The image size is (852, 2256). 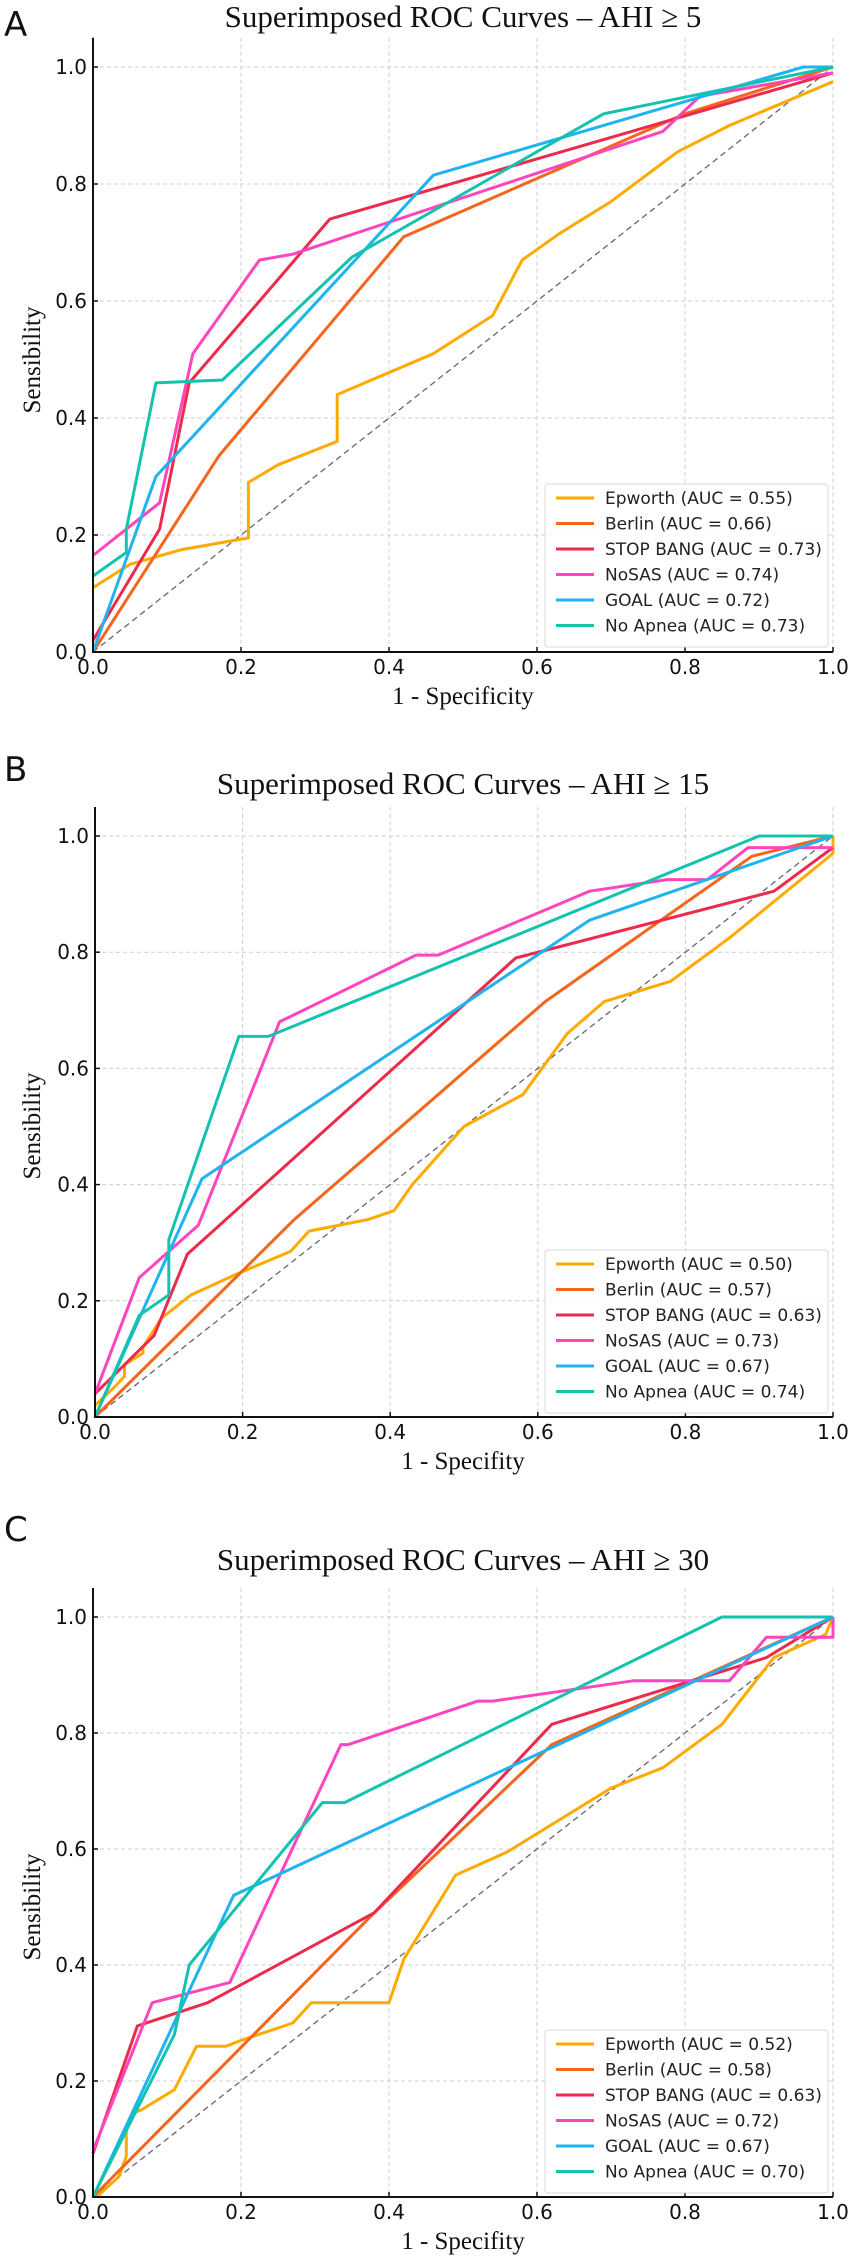 What do you see at coordinates (692, 2122) in the screenshot?
I see `legend-label: NoSAS (AUC = 0.72)` at bounding box center [692, 2122].